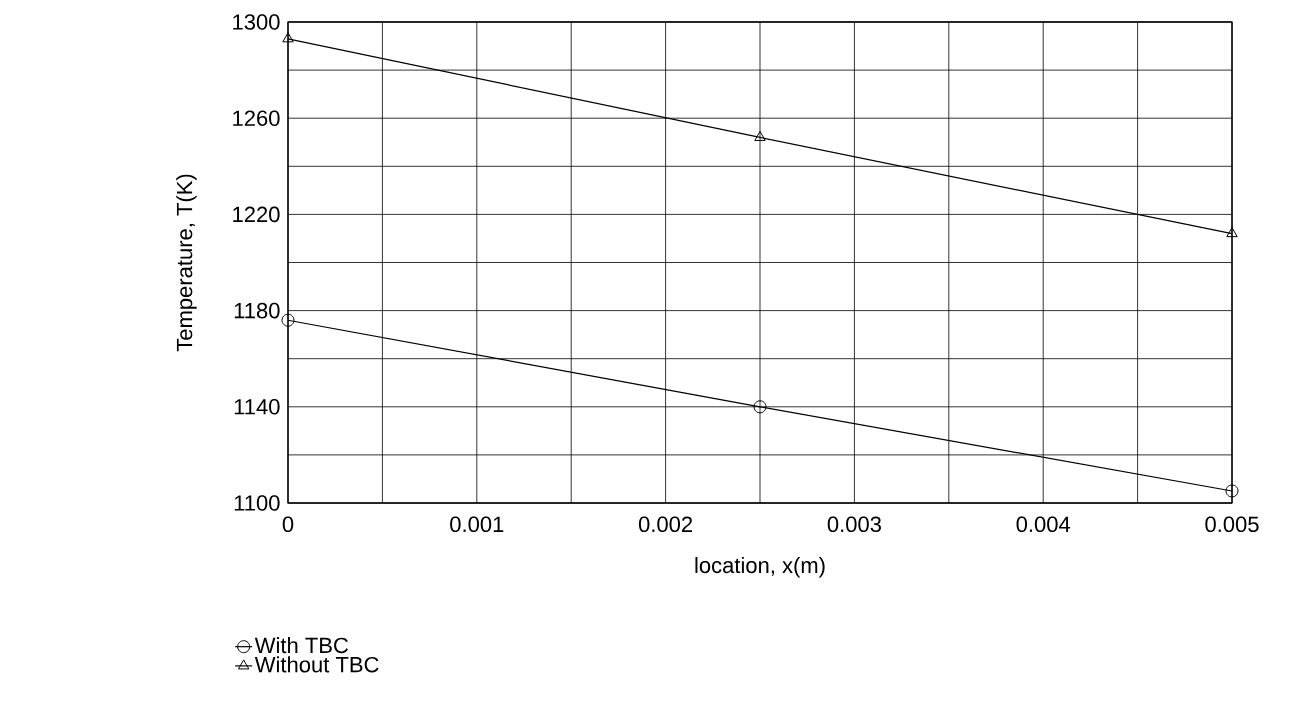 This screenshot has width=1290, height=722. What do you see at coordinates (256, 214) in the screenshot?
I see `y-tick-label: 1220` at bounding box center [256, 214].